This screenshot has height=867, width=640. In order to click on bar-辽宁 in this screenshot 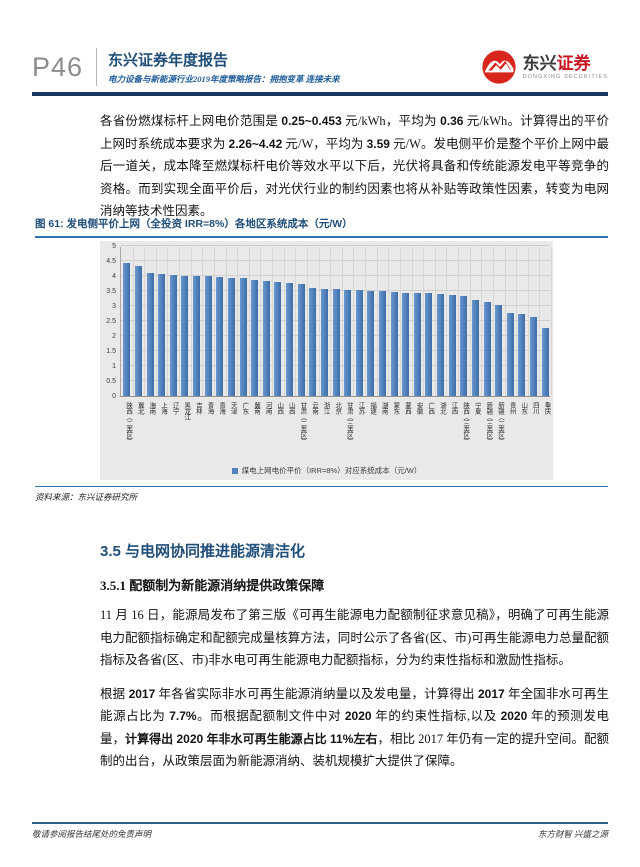, I will do `click(173, 335)`.